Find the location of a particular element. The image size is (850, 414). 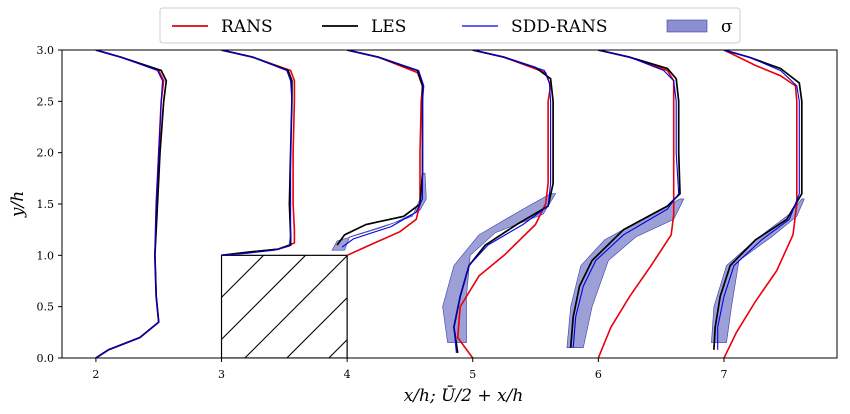

sdd-rans-profile-x5 is located at coordinates (502, 201).